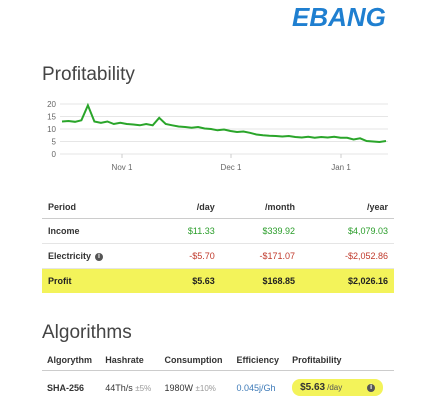 Image resolution: width=435 pixels, height=404 pixels. Describe the element at coordinates (347, 281) in the screenshot. I see `profit-year: $2,026.16` at that location.